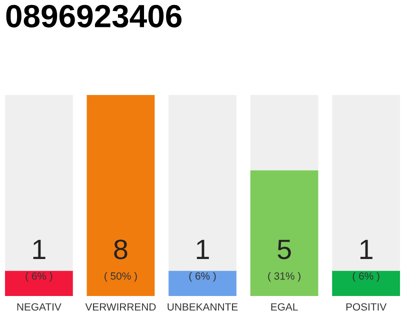 This screenshot has height=320, width=410. What do you see at coordinates (94, 16) in the screenshot?
I see `chart-title: 0896923406` at bounding box center [94, 16].